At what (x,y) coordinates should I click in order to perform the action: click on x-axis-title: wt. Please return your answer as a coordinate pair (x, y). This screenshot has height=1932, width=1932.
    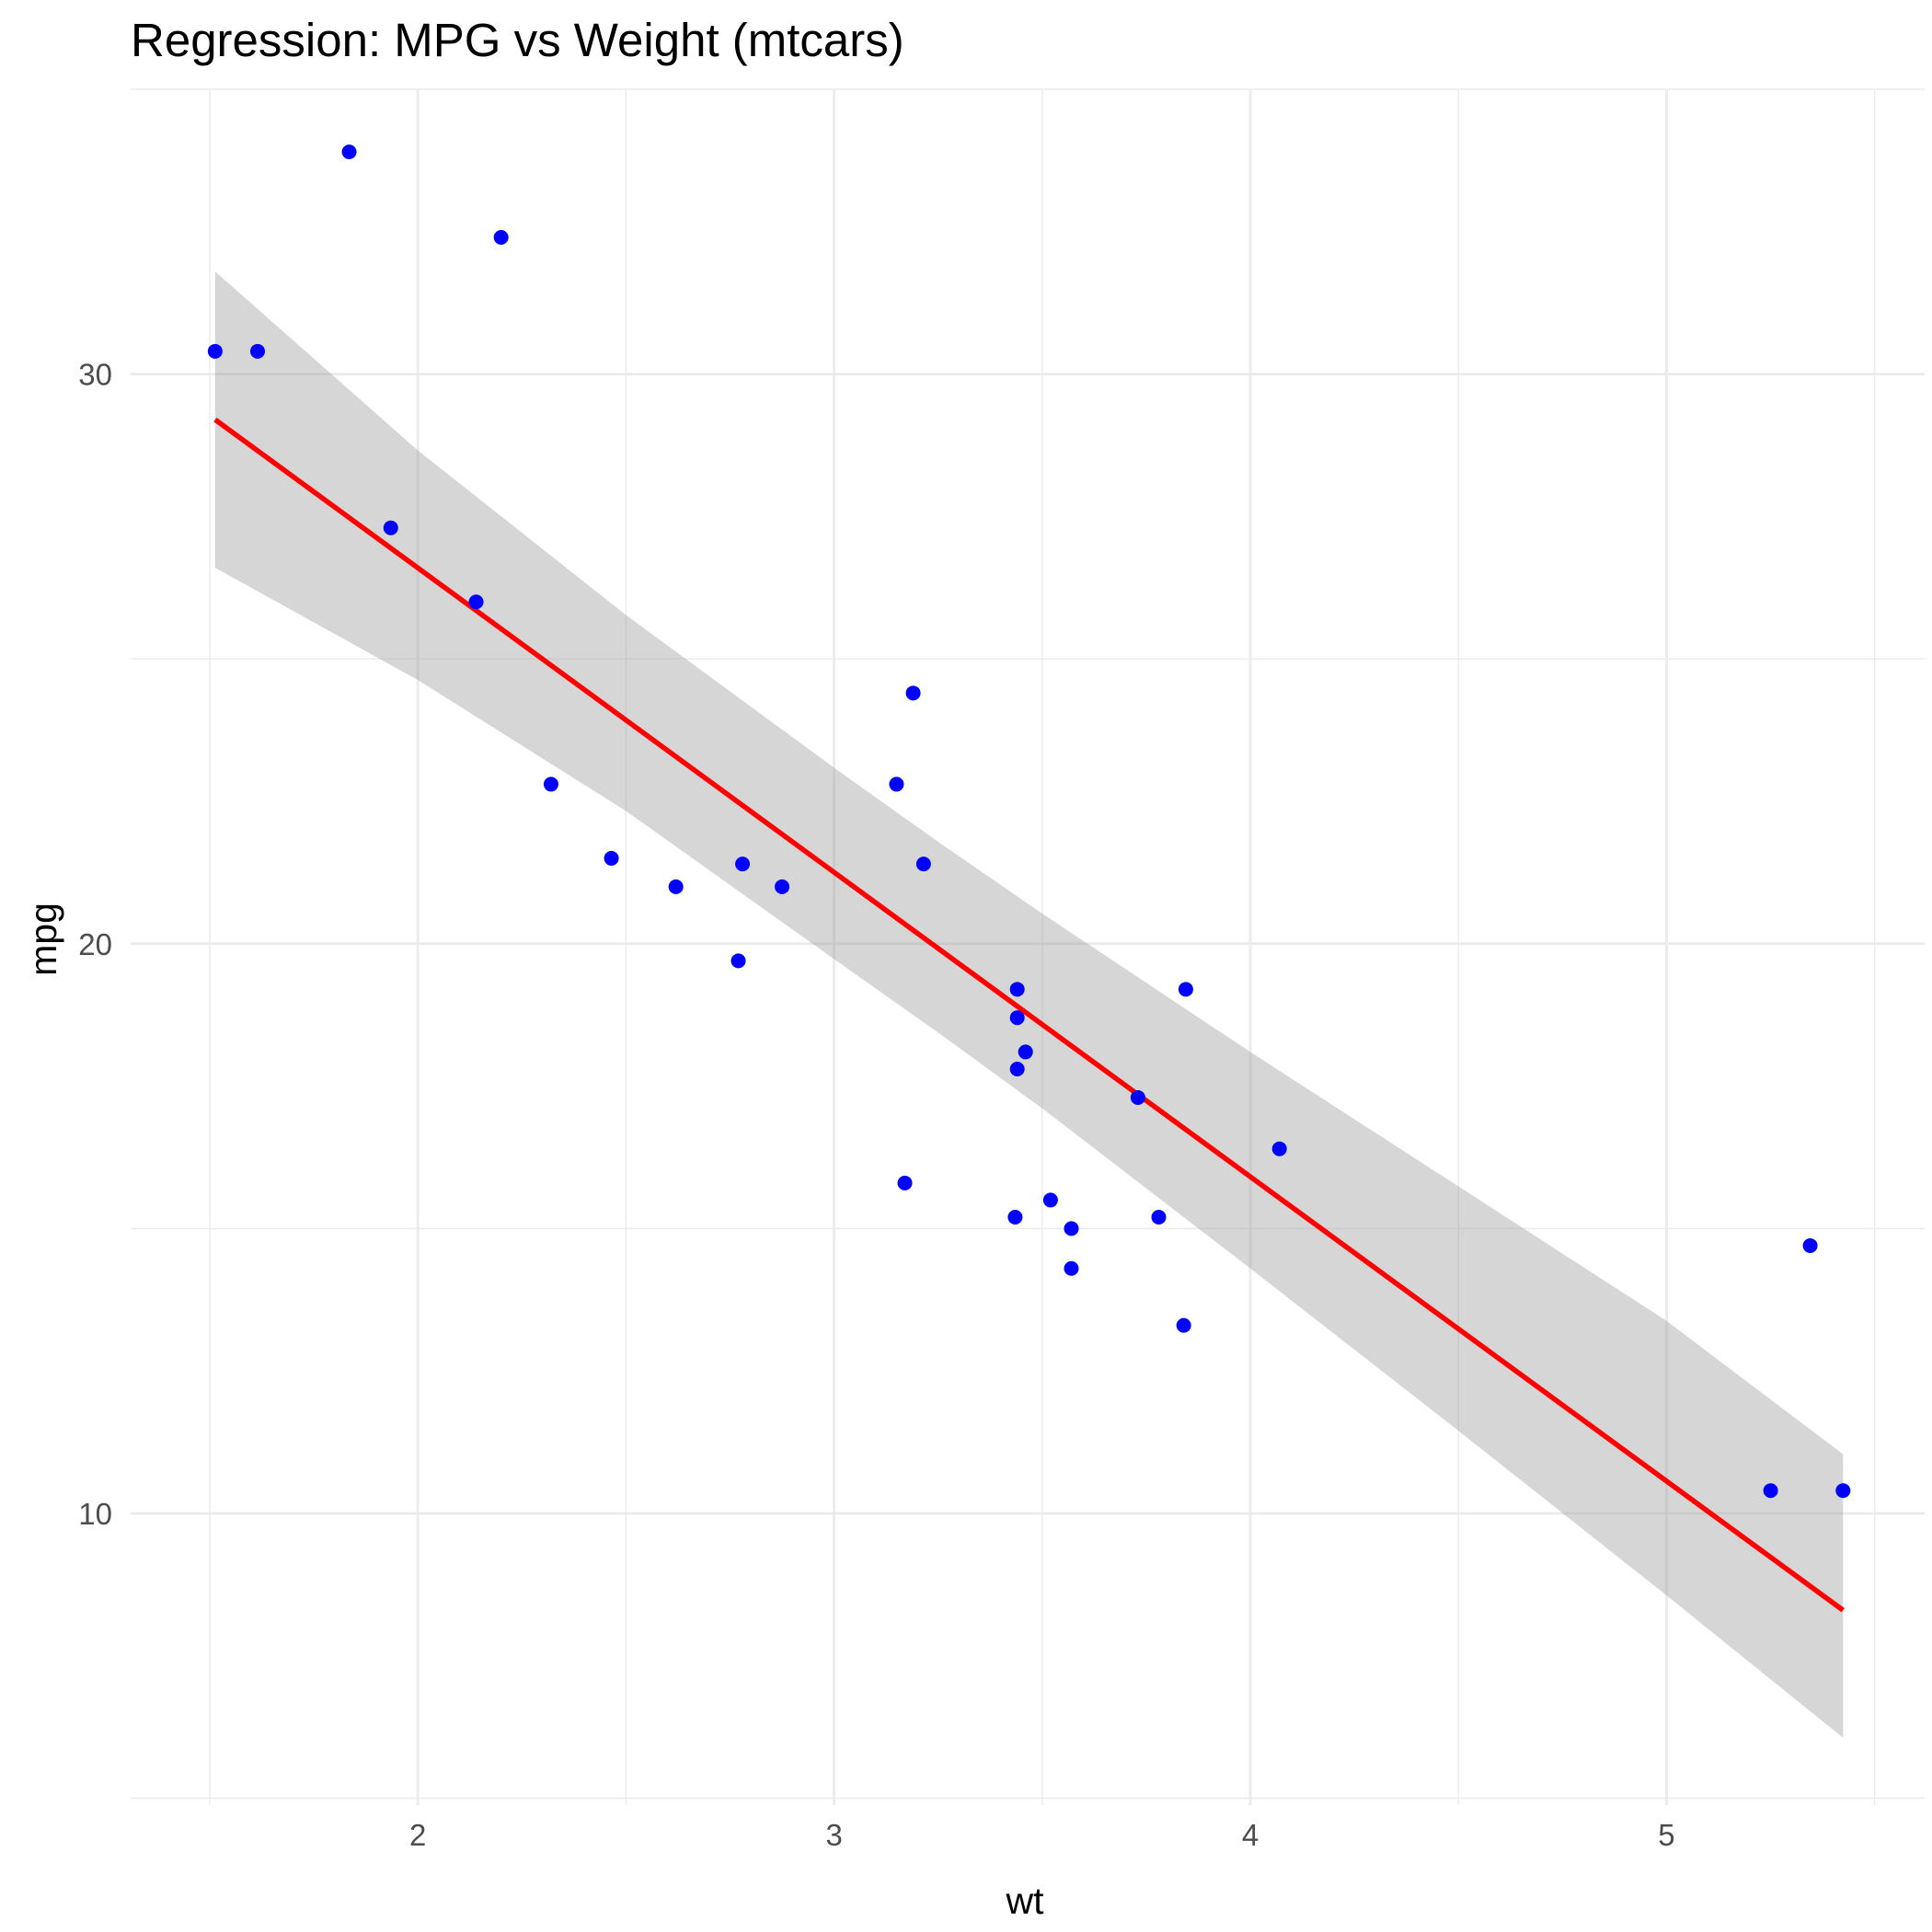
    Looking at the image, I should click on (1025, 1901).